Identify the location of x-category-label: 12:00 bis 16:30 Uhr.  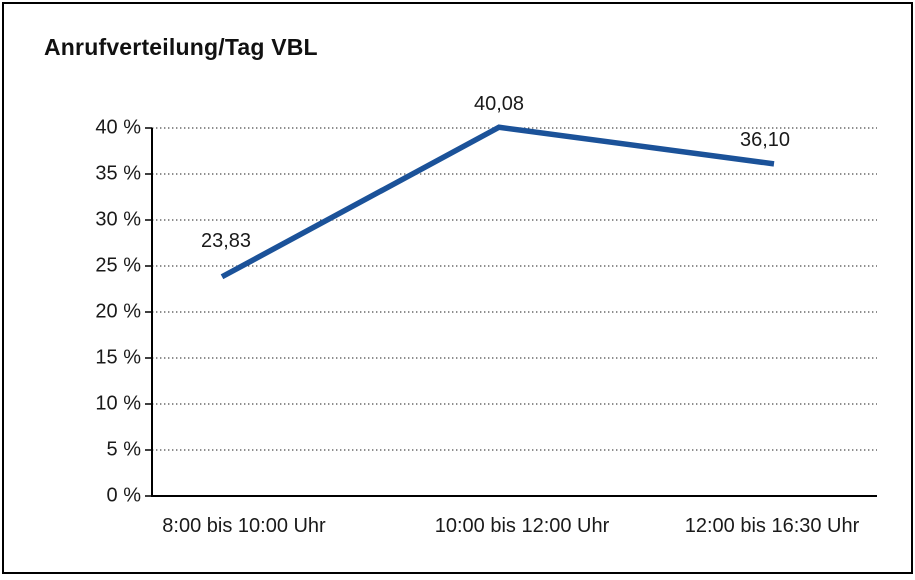
(772, 526).